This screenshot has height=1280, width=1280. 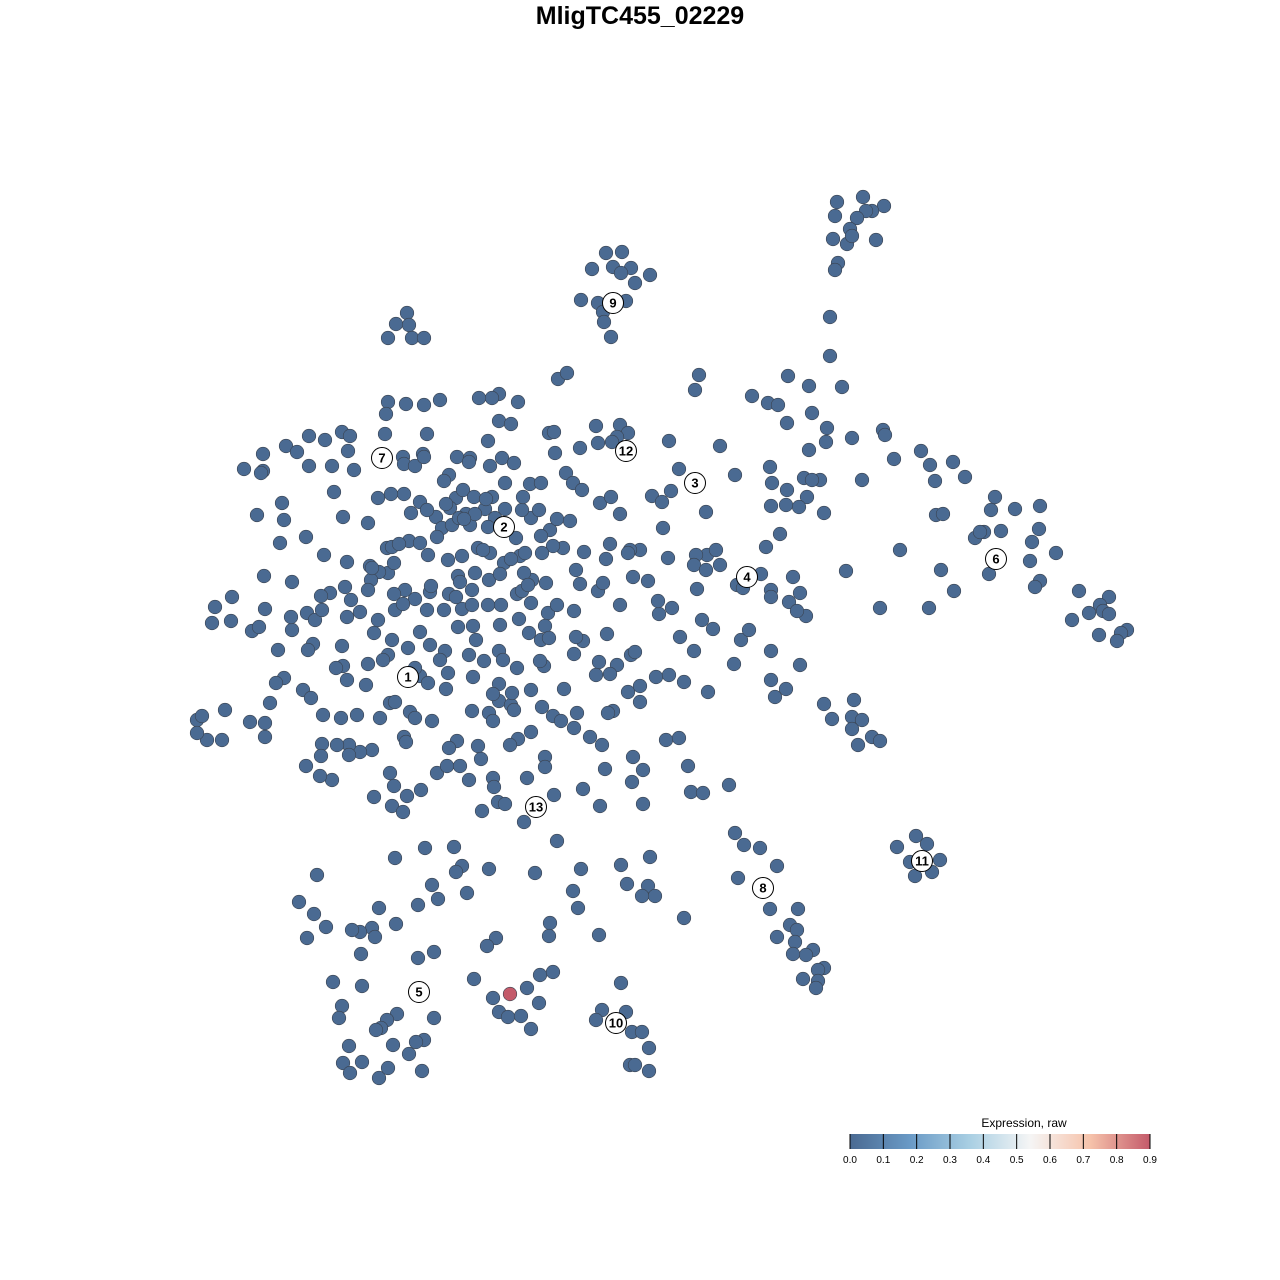 I want to click on cluster-label-text: 9, so click(x=612, y=303).